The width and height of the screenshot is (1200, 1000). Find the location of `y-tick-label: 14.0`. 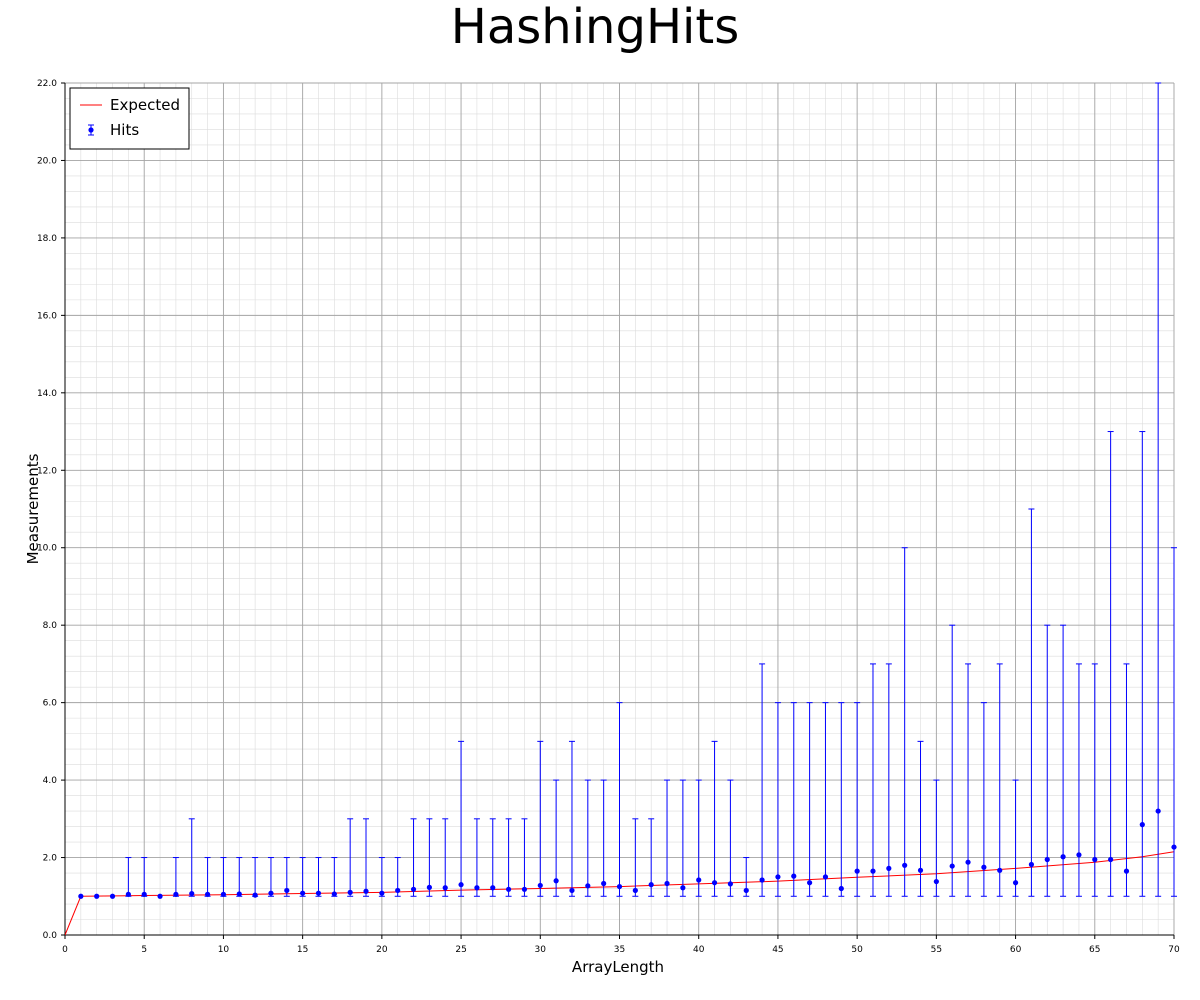

y-tick-label: 14.0 is located at coordinates (47, 394).